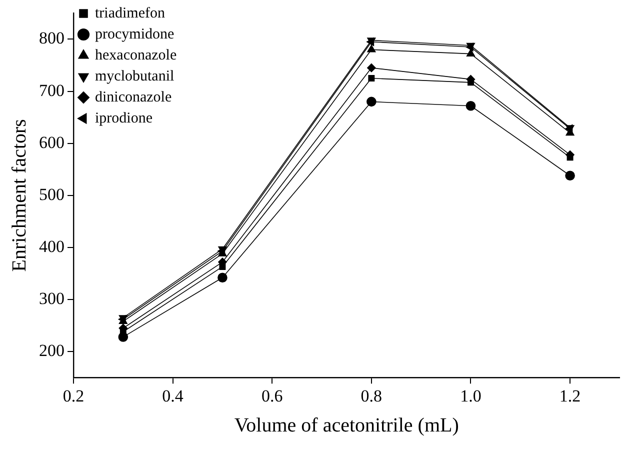 The height and width of the screenshot is (450, 625). I want to click on legend-label: procymidone, so click(134, 34).